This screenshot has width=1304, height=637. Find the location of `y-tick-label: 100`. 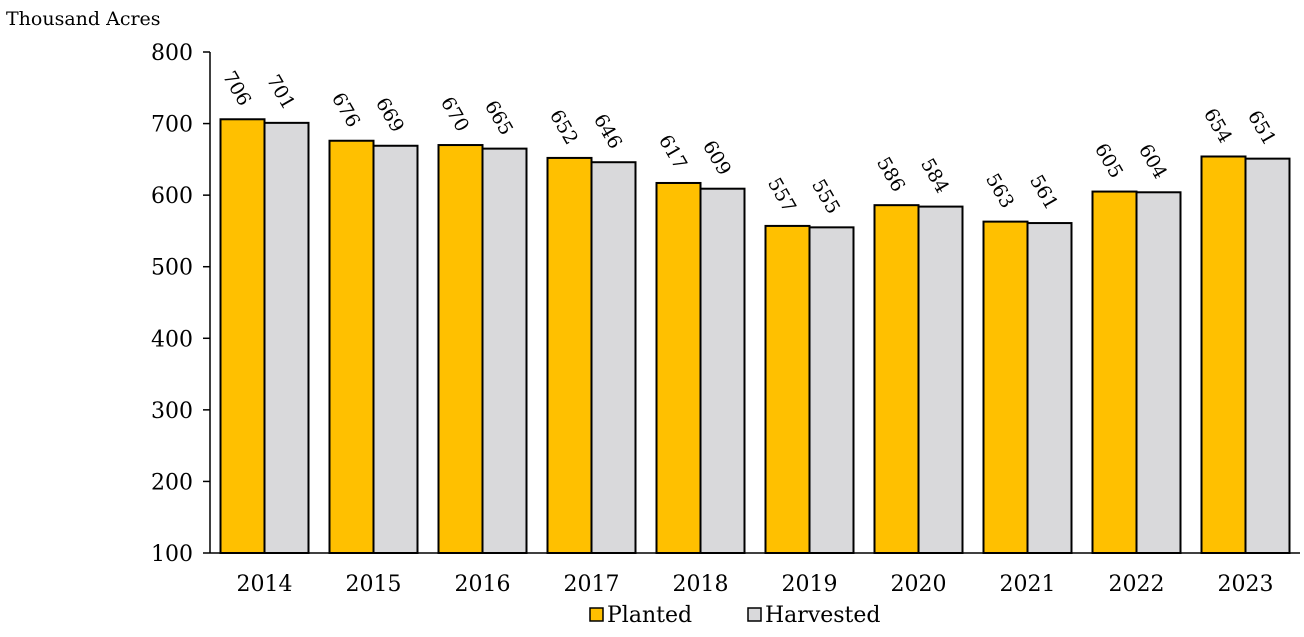

y-tick-label: 100 is located at coordinates (172, 554).